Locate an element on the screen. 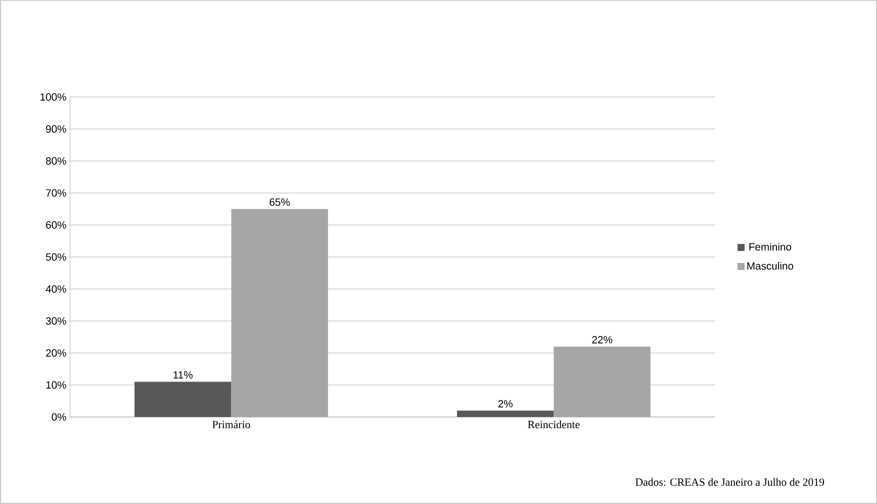 This screenshot has height=504, width=877. legend-label: Feminino is located at coordinates (770, 246).